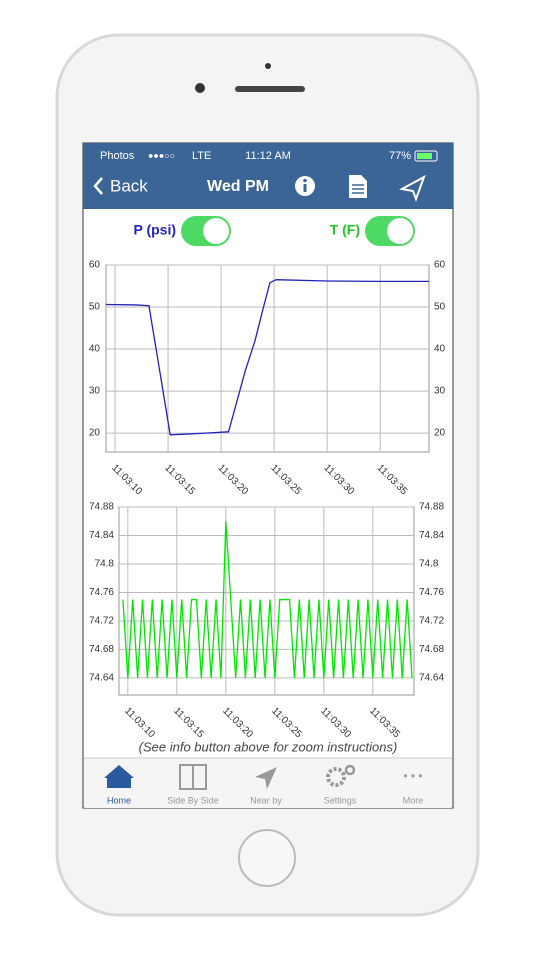 This screenshot has width=534, height=955. What do you see at coordinates (440, 265) in the screenshot?
I see `y2-tick-label: 60` at bounding box center [440, 265].